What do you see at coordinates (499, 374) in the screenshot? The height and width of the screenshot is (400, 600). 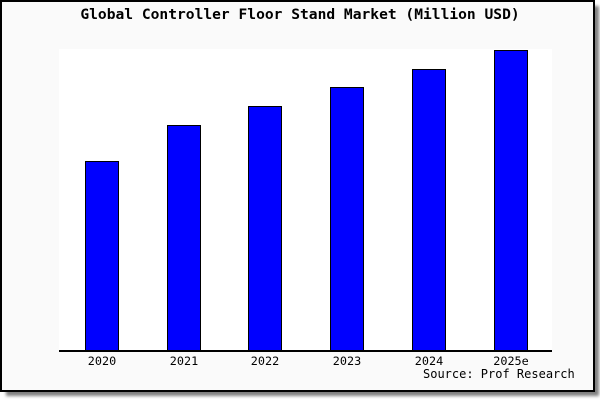 I see `source-note: Source: Prof Research` at bounding box center [499, 374].